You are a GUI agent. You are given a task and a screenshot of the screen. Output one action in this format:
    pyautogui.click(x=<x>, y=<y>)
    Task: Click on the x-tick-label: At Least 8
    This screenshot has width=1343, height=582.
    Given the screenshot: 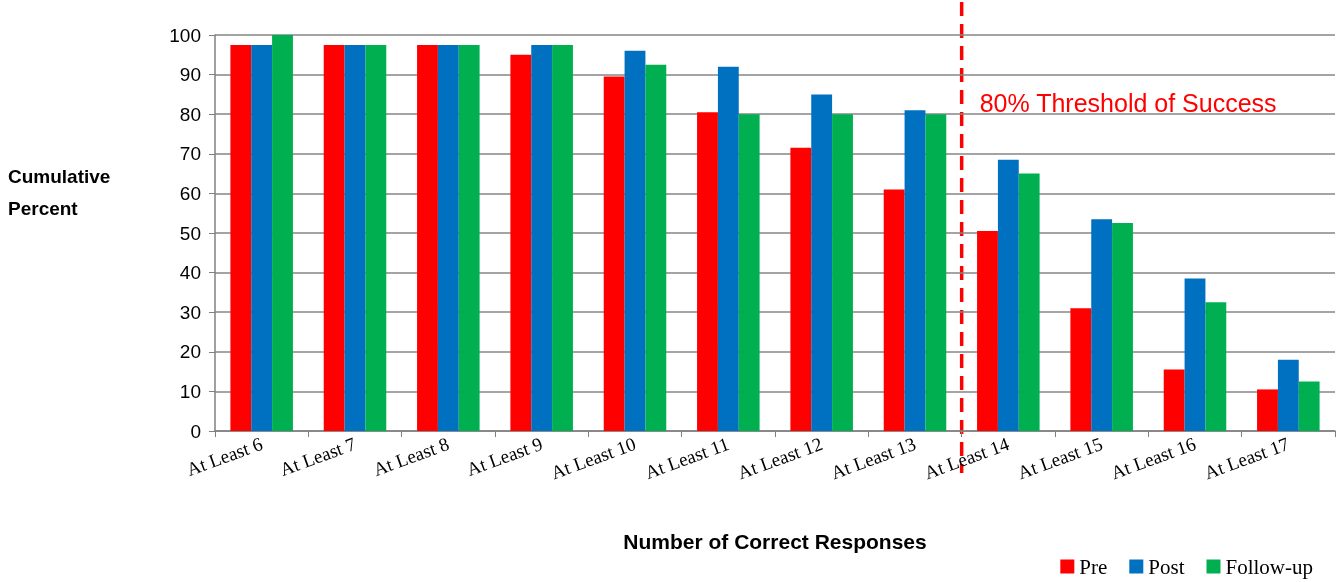 What is the action you would take?
    pyautogui.click(x=411, y=456)
    